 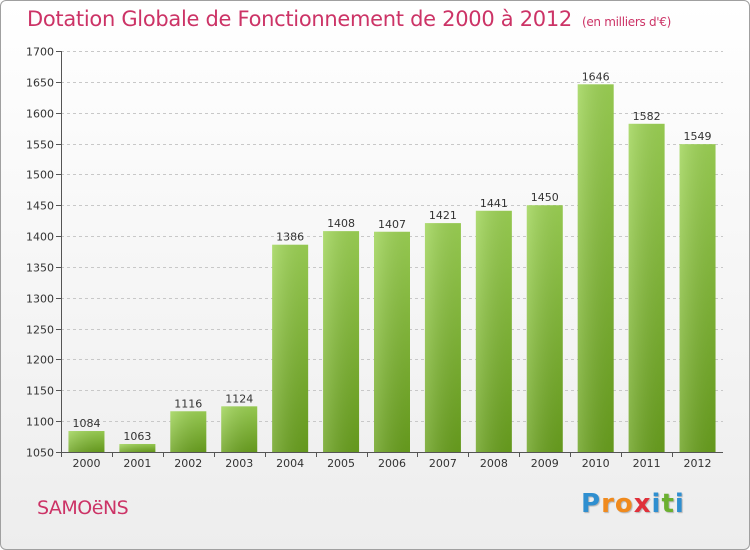 I want to click on x-tick-label: 2010, so click(x=596, y=463).